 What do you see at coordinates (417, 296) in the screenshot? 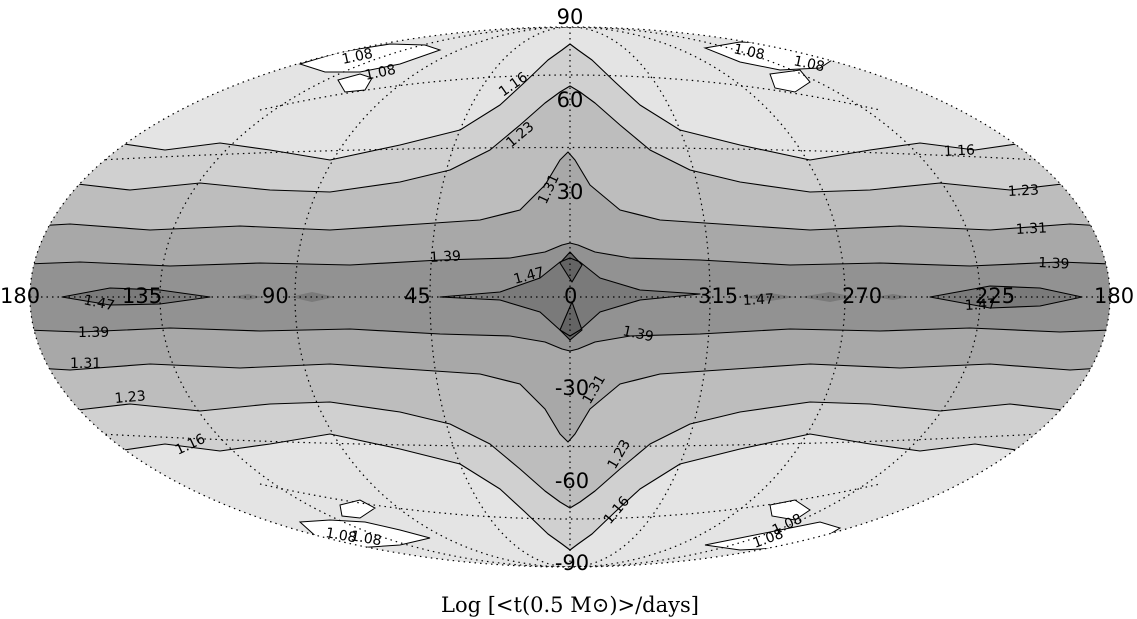
I see `lon-label-45: 45` at bounding box center [417, 296].